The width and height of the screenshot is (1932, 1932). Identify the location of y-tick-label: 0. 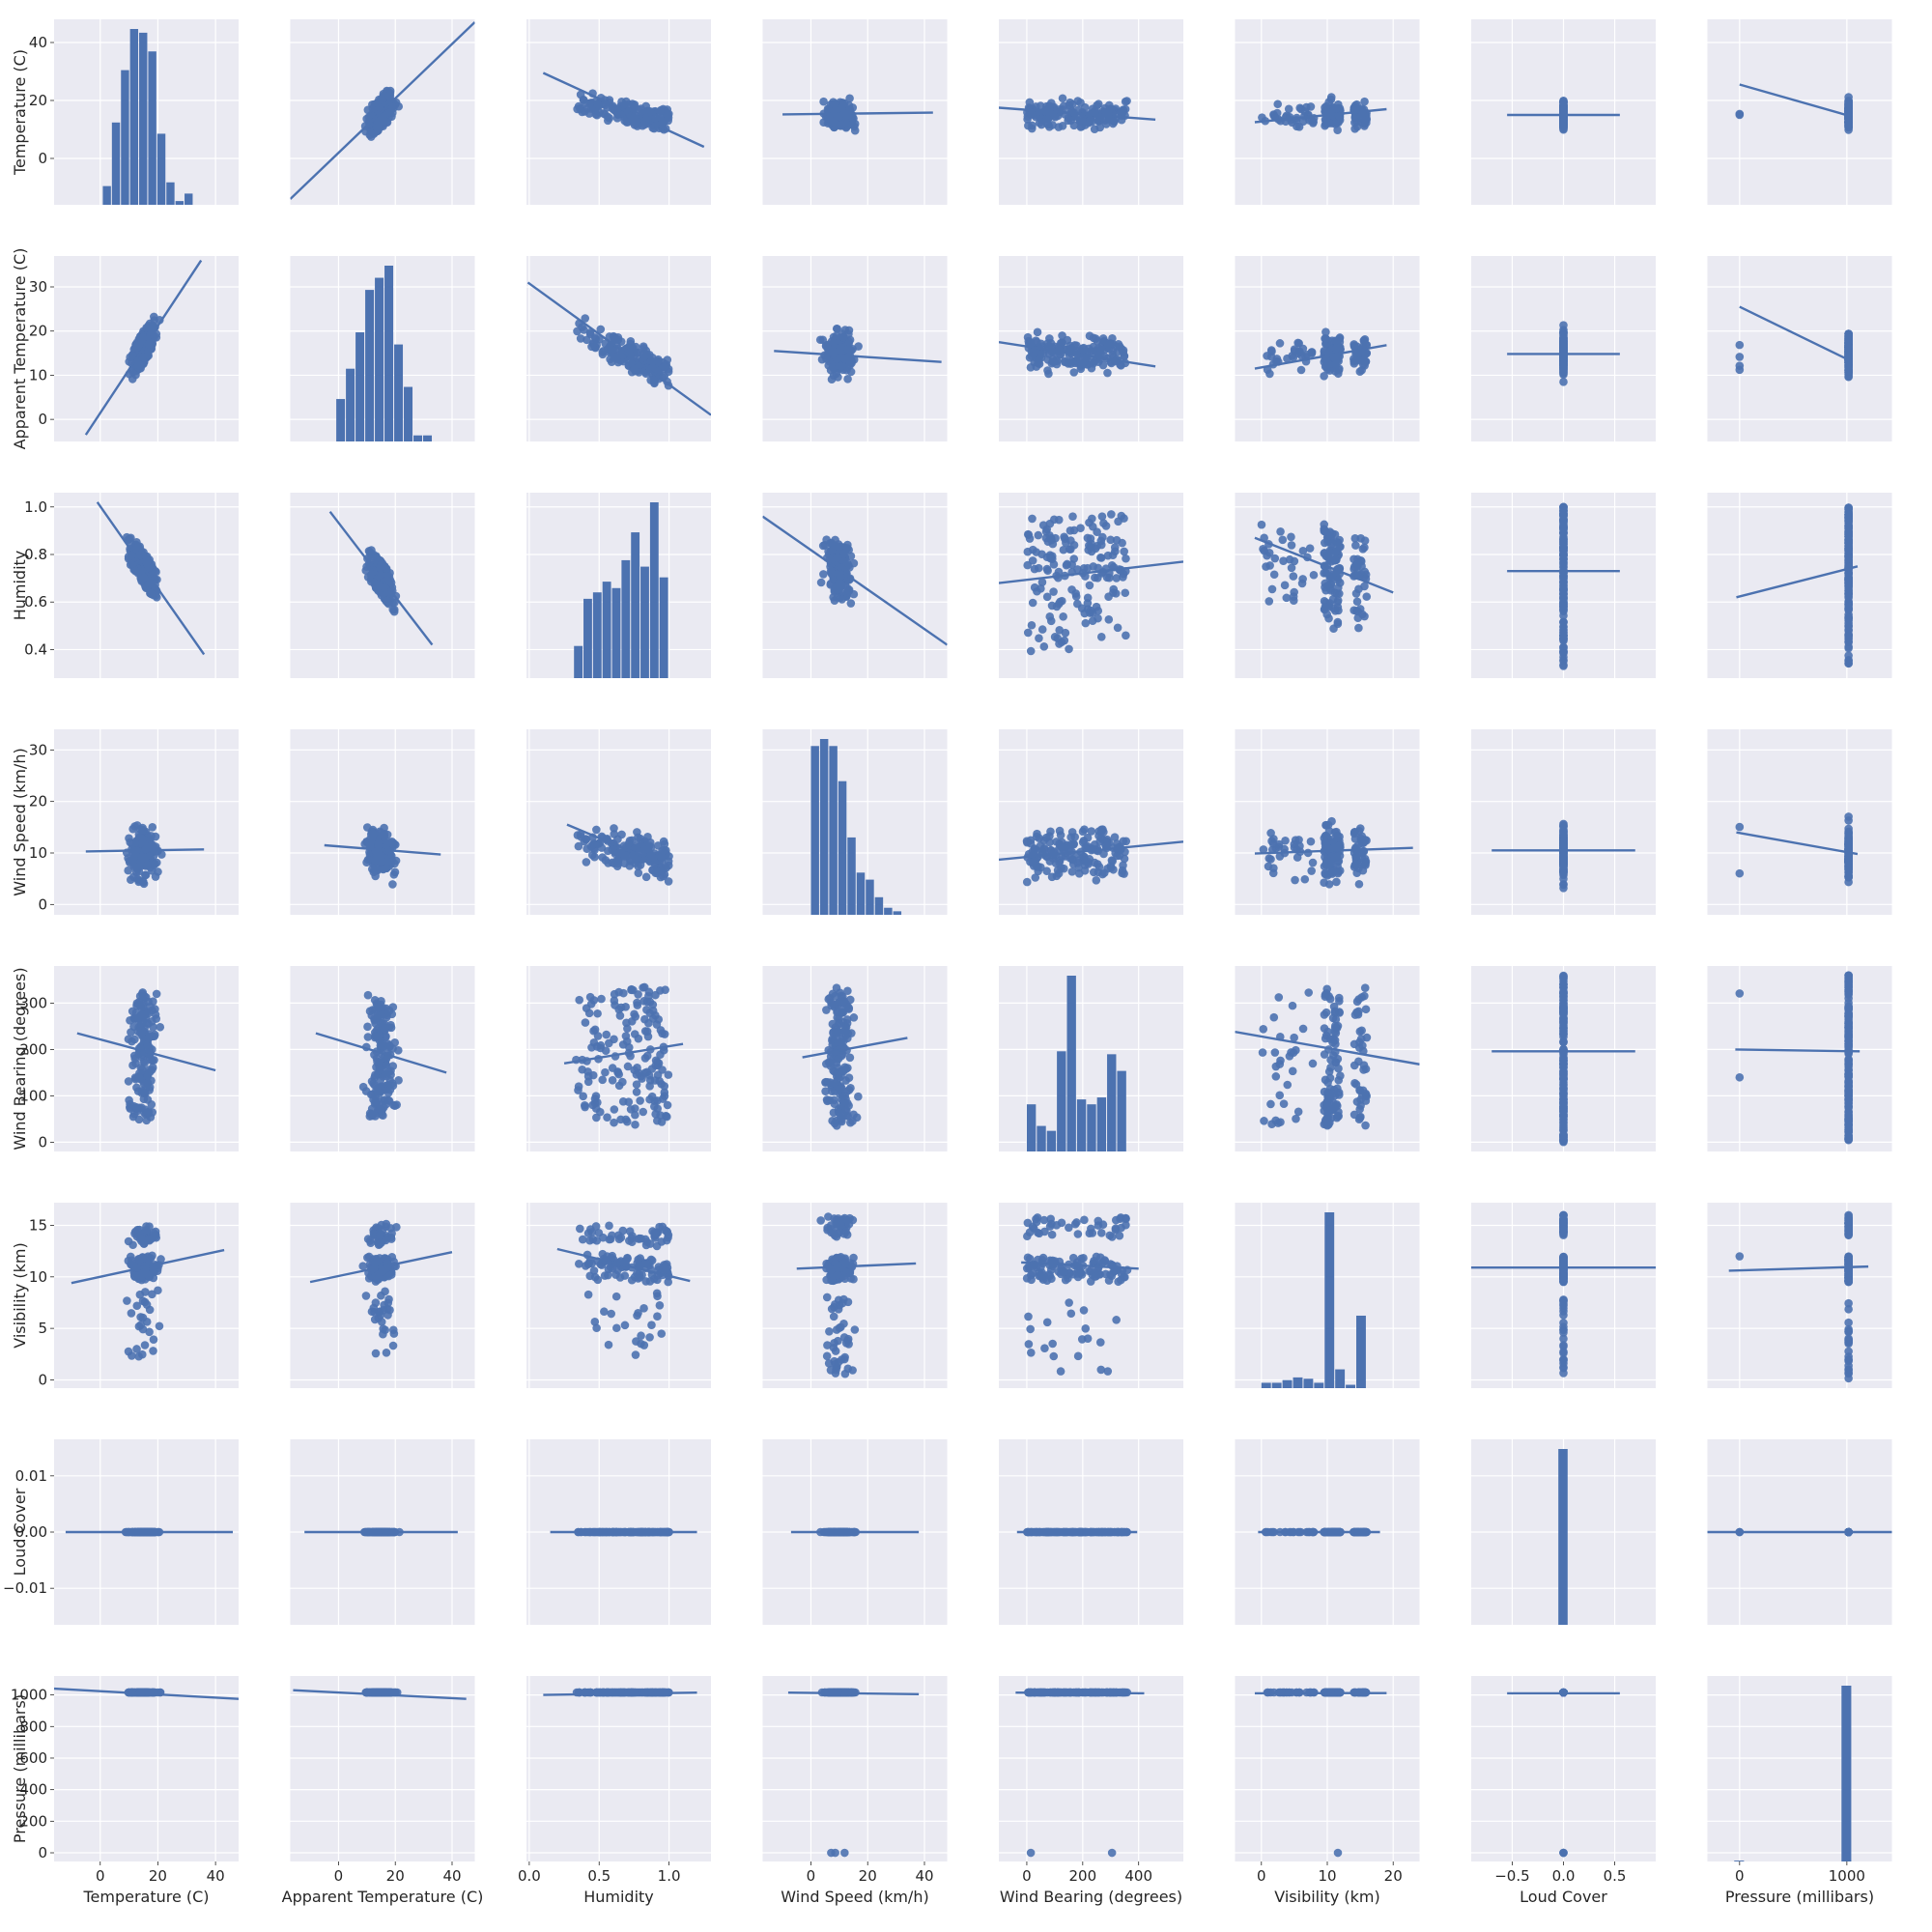
(42, 904).